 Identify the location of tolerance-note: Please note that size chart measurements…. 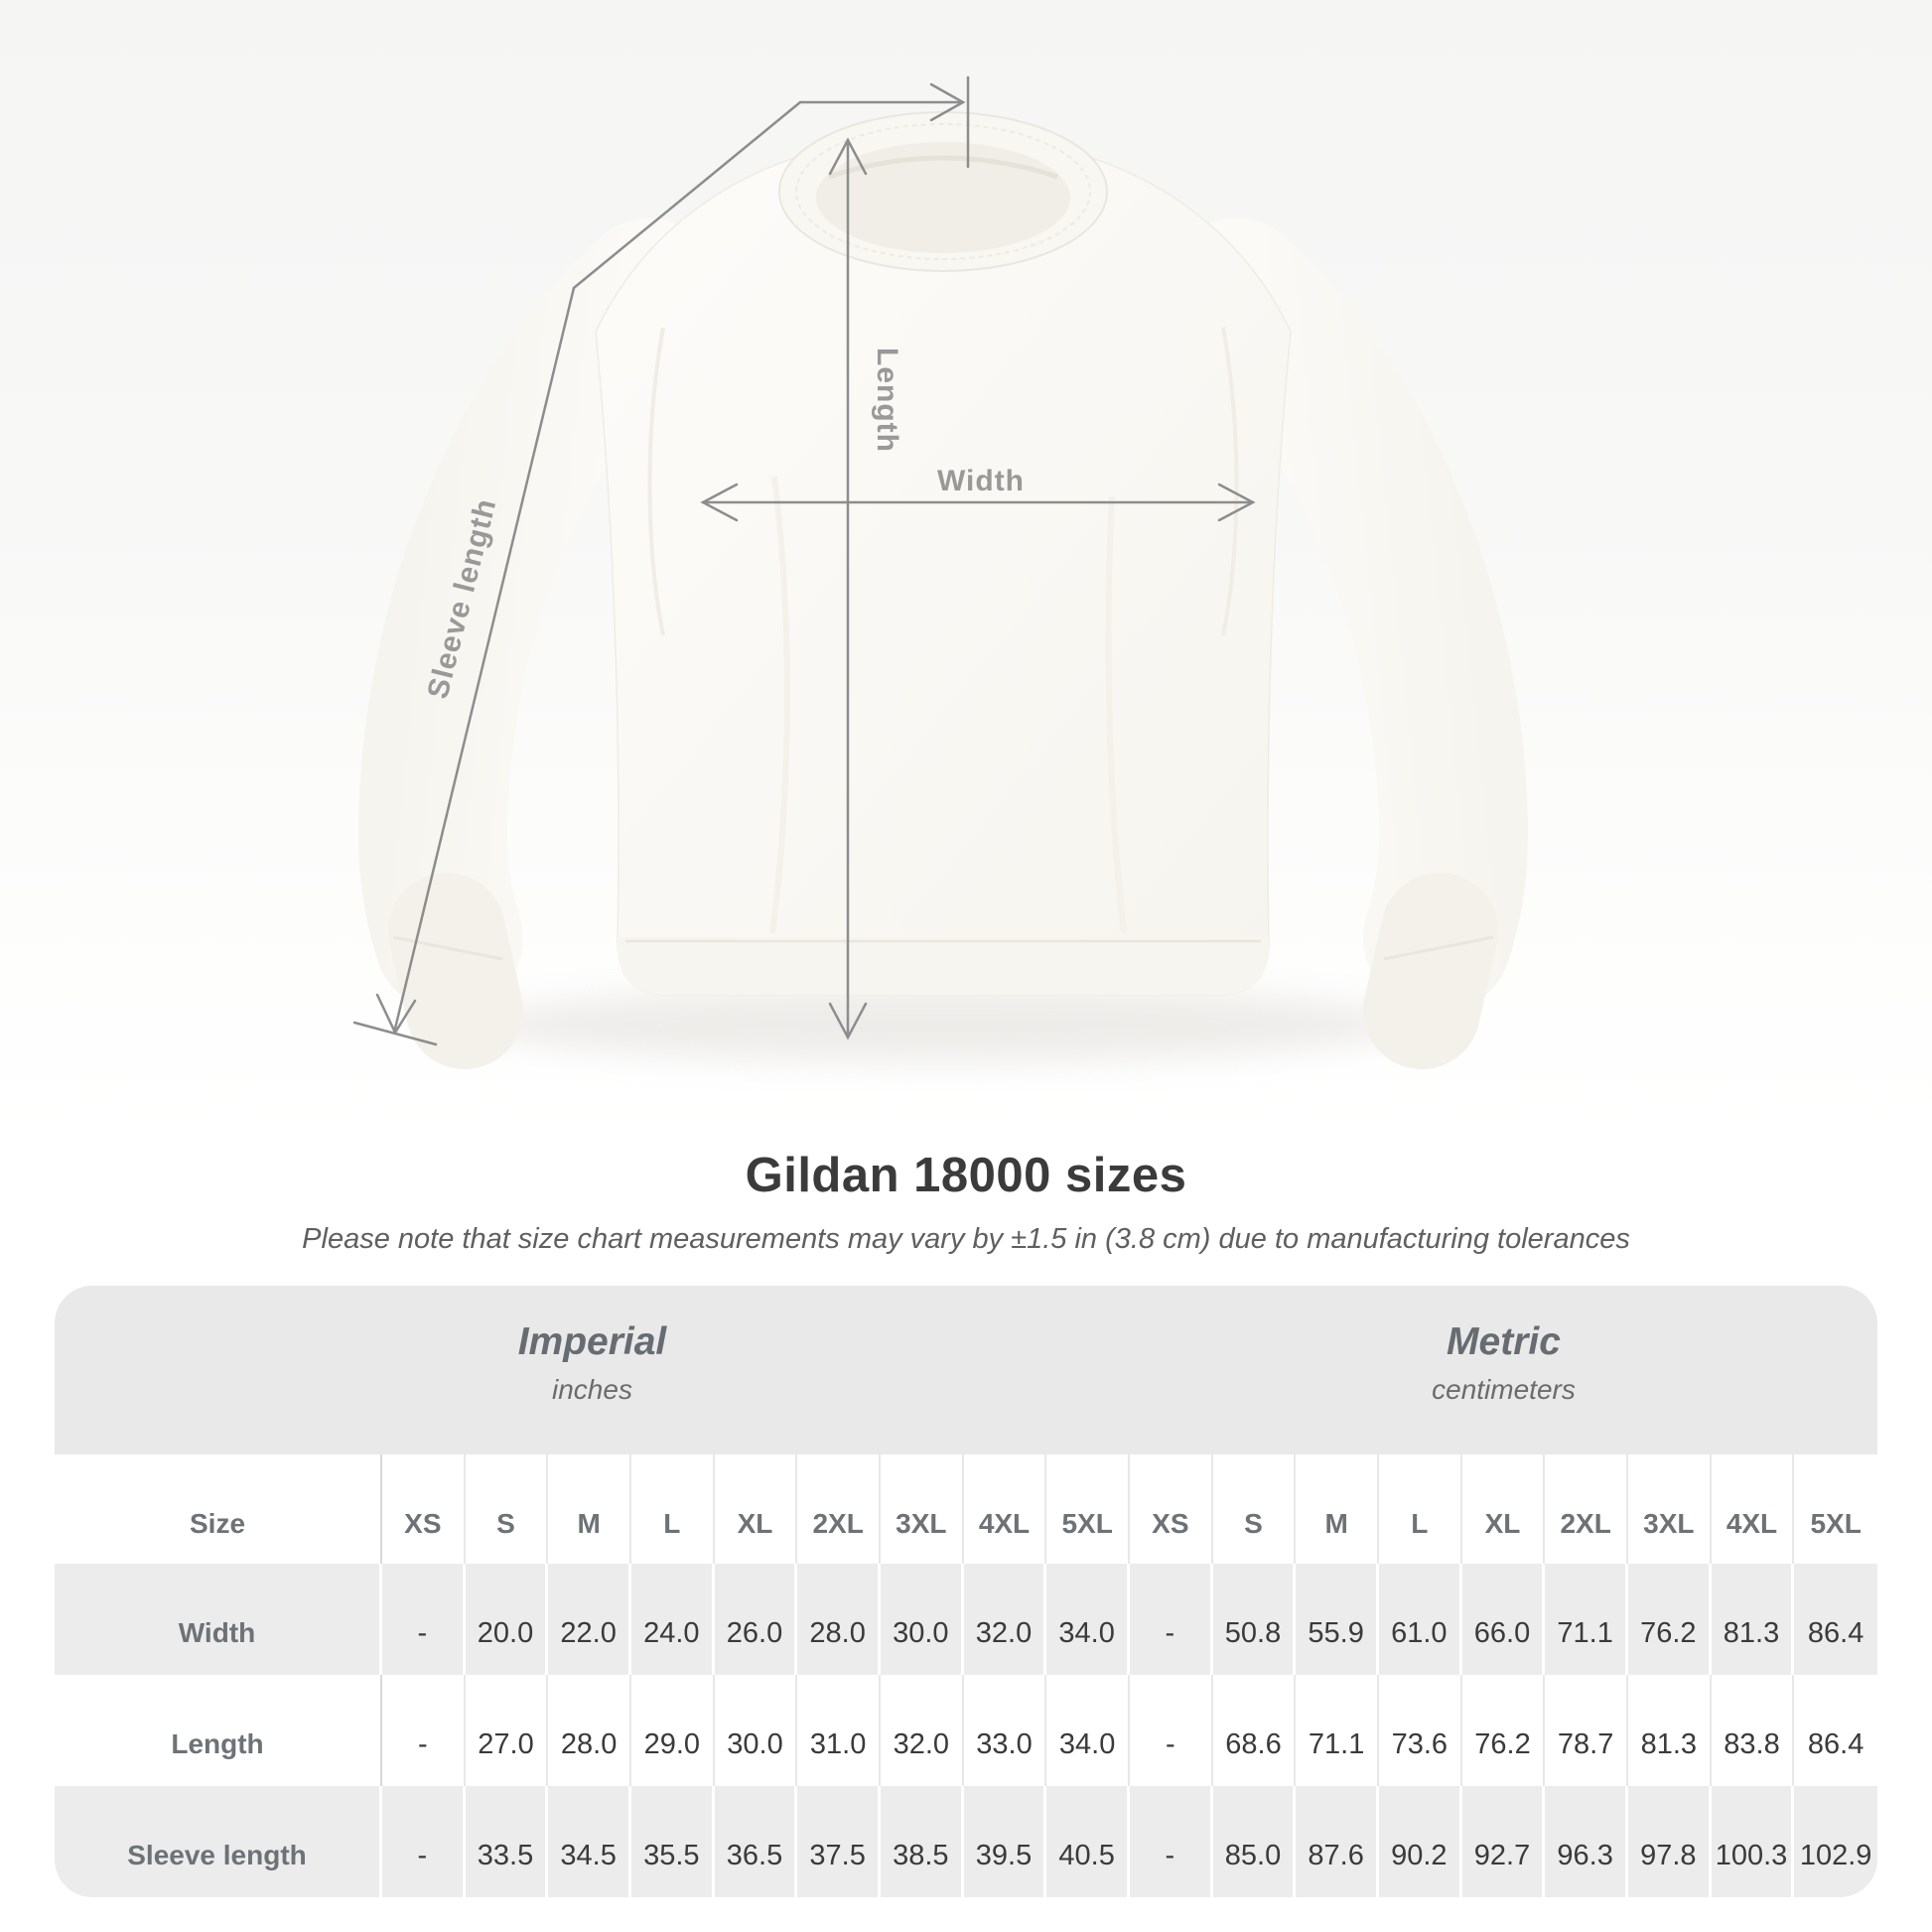
(966, 1239).